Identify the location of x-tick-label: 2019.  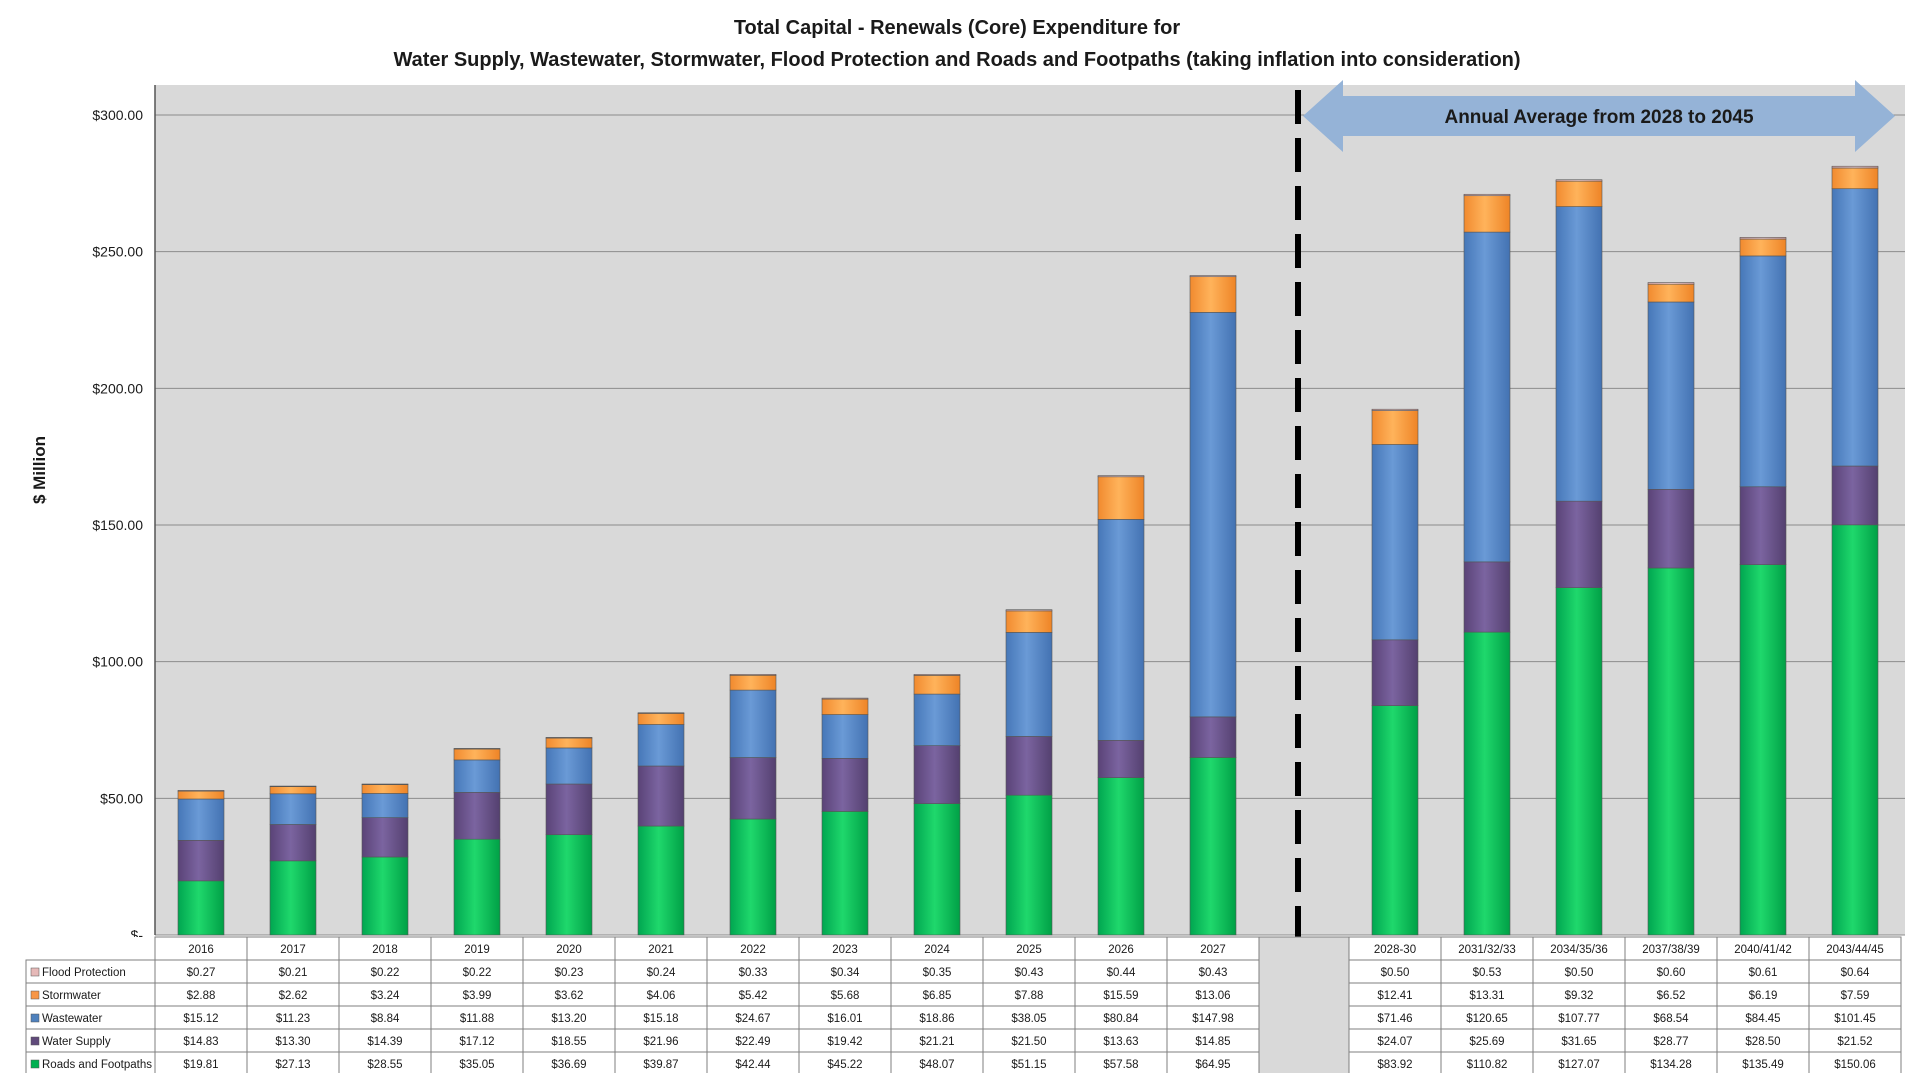
(477, 950).